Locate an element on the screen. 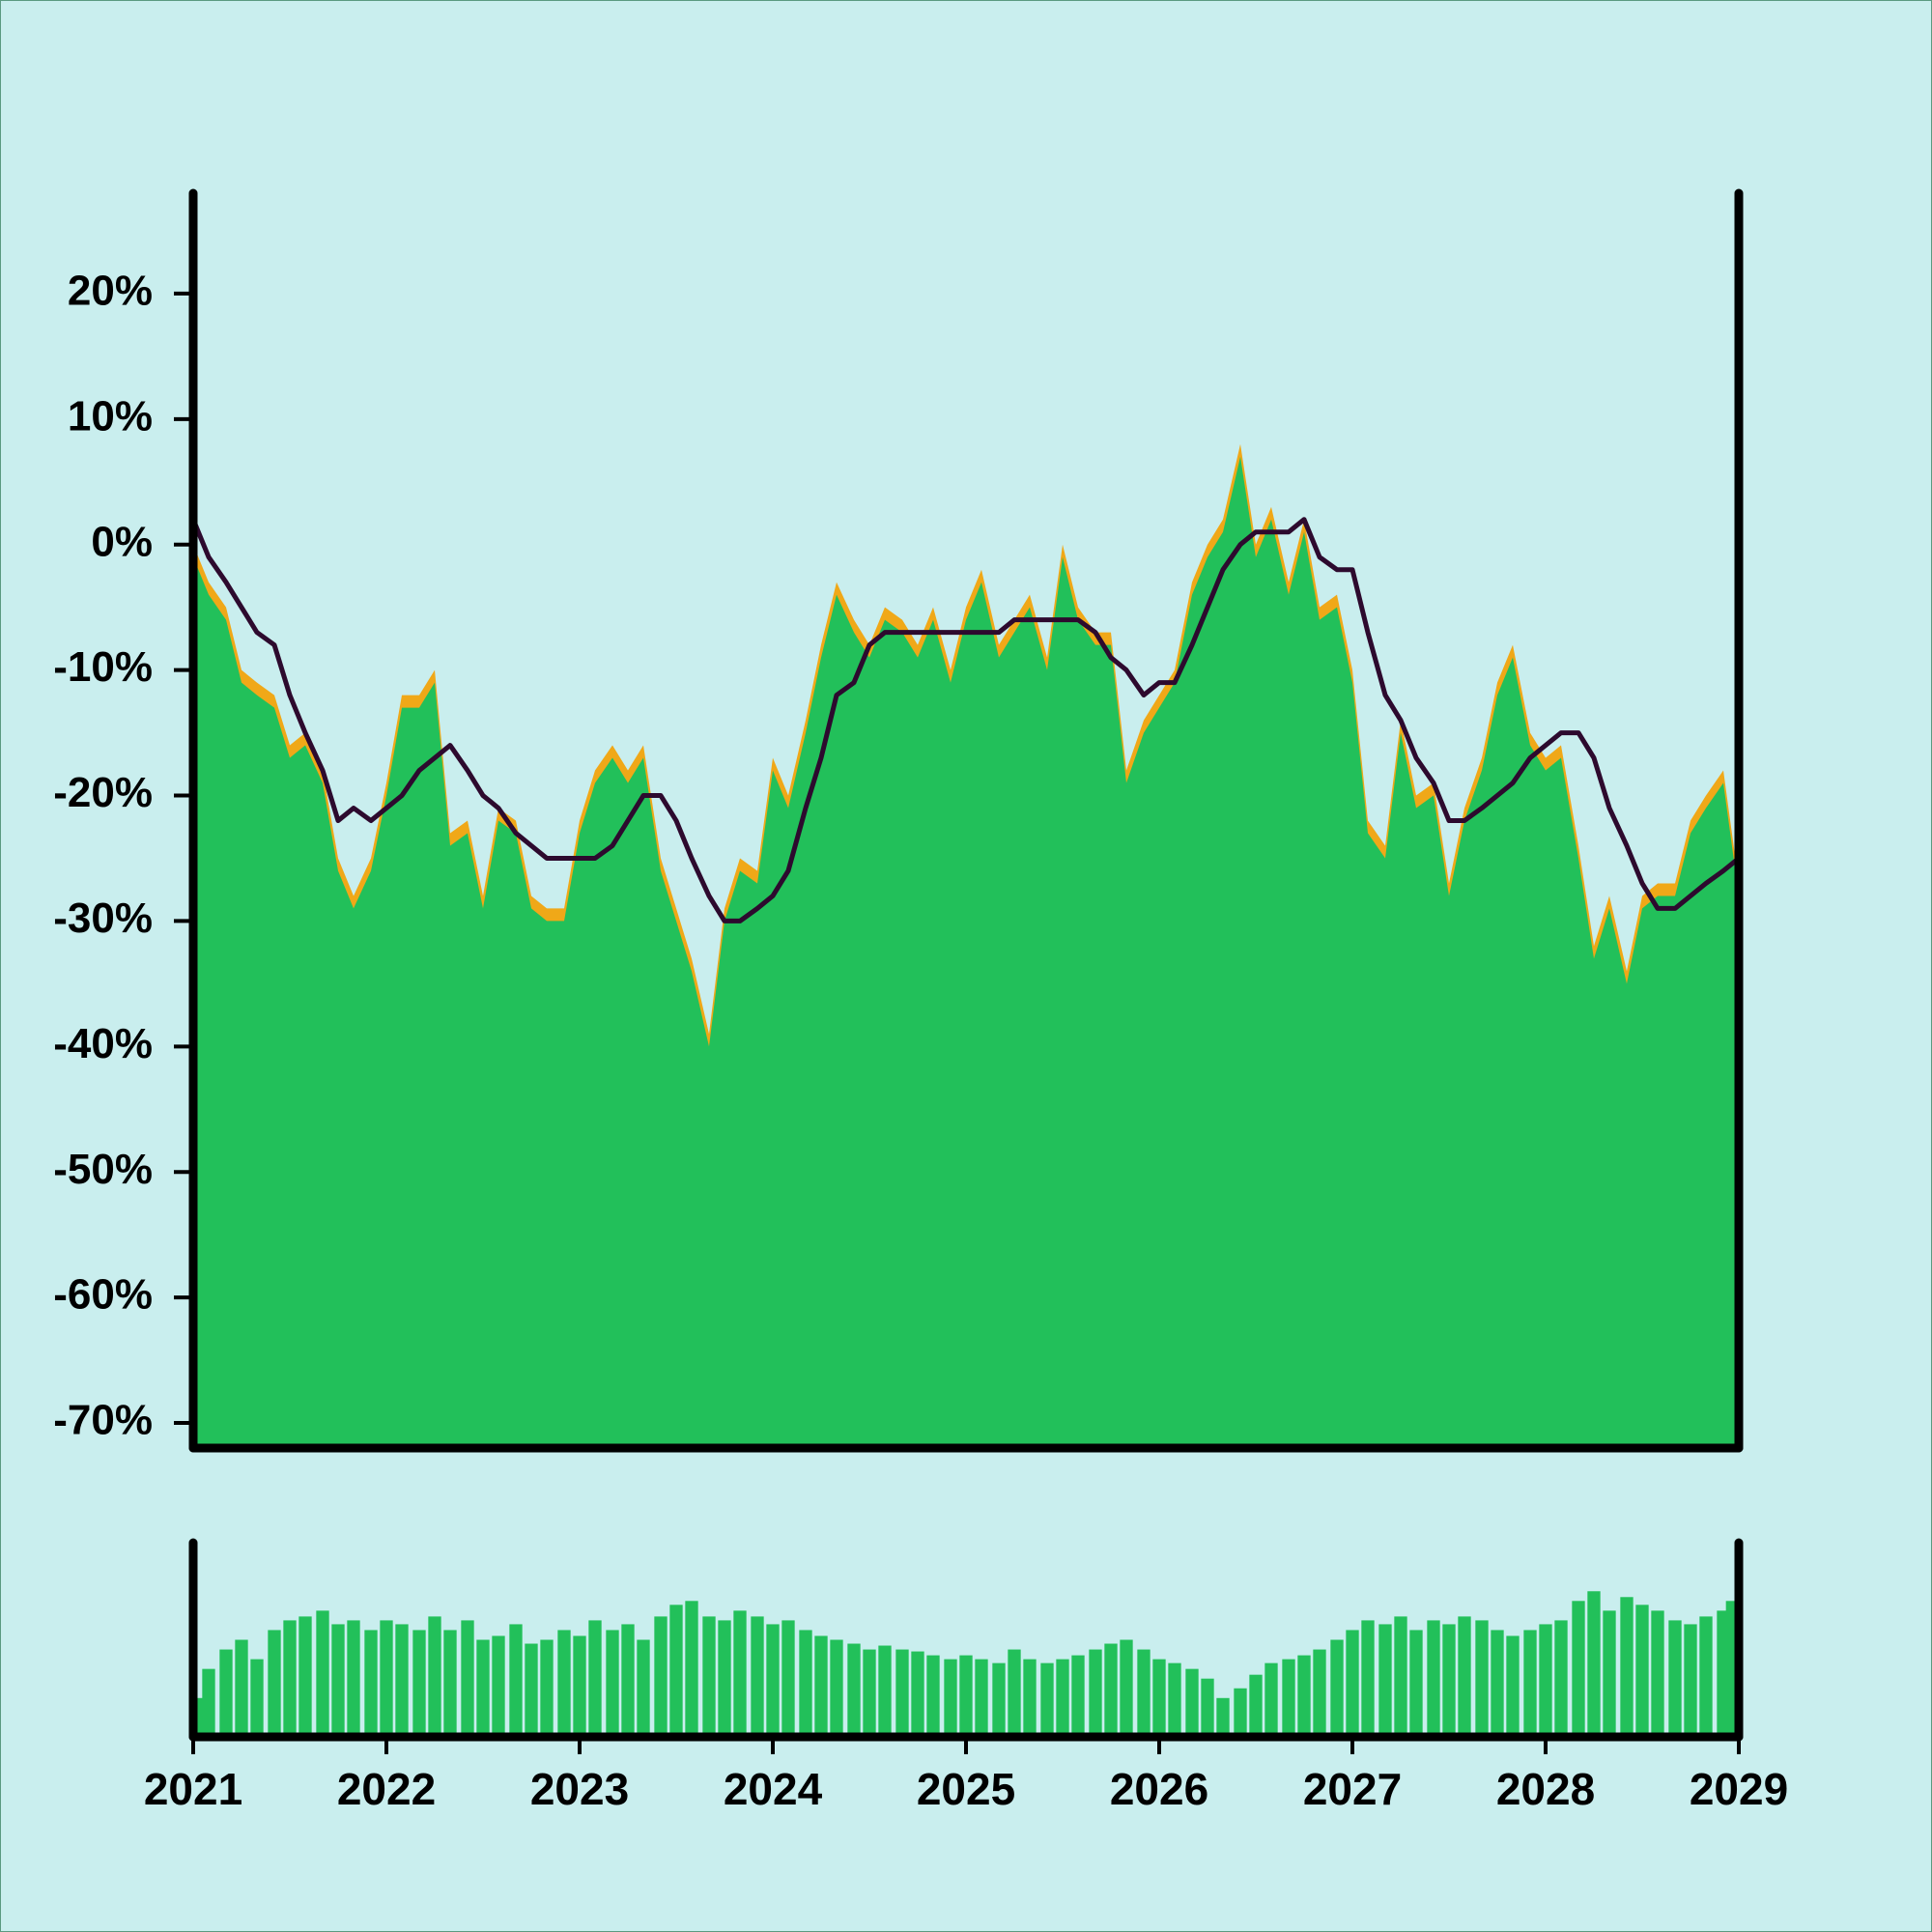 The width and height of the screenshot is (1932, 1932). x-tick-label: 2025 is located at coordinates (966, 1789).